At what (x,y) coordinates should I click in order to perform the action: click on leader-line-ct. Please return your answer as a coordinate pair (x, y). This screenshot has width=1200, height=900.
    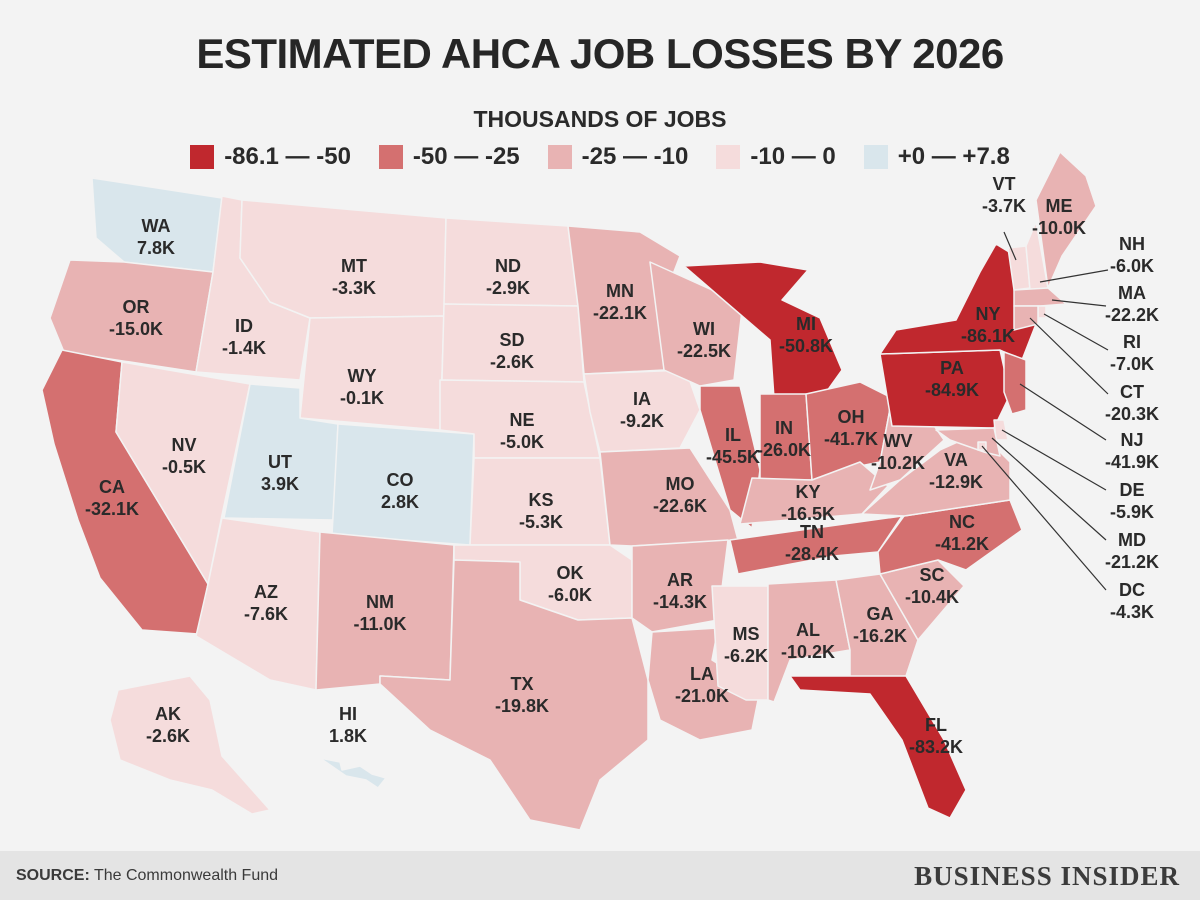
    Looking at the image, I should click on (1069, 356).